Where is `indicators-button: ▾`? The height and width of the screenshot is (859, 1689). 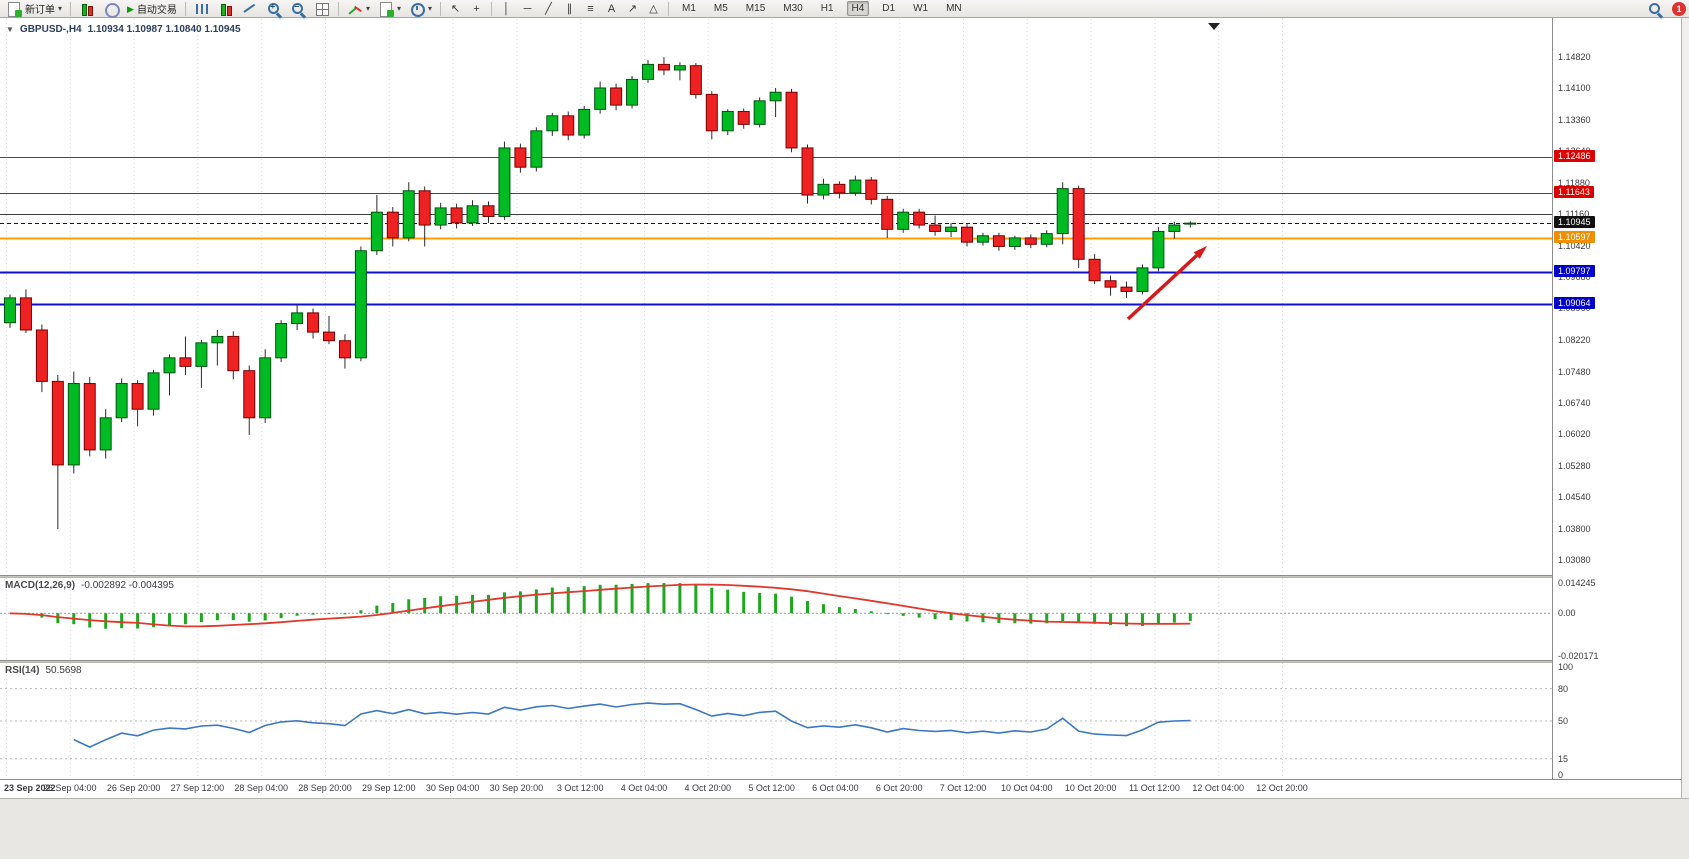
indicators-button: ▾ is located at coordinates (358, 9).